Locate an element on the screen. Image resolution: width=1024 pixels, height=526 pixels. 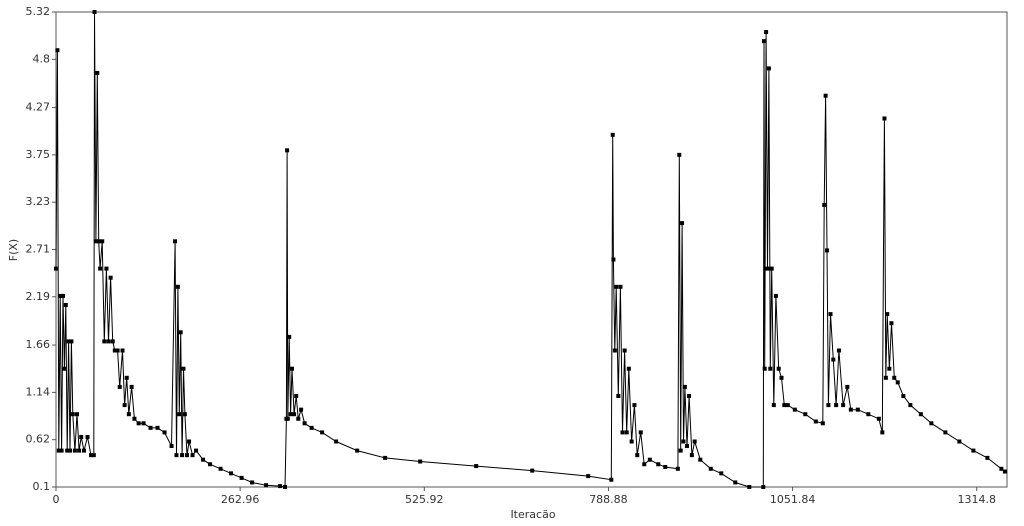
x-axis-label: Iteracão is located at coordinates (532, 514).